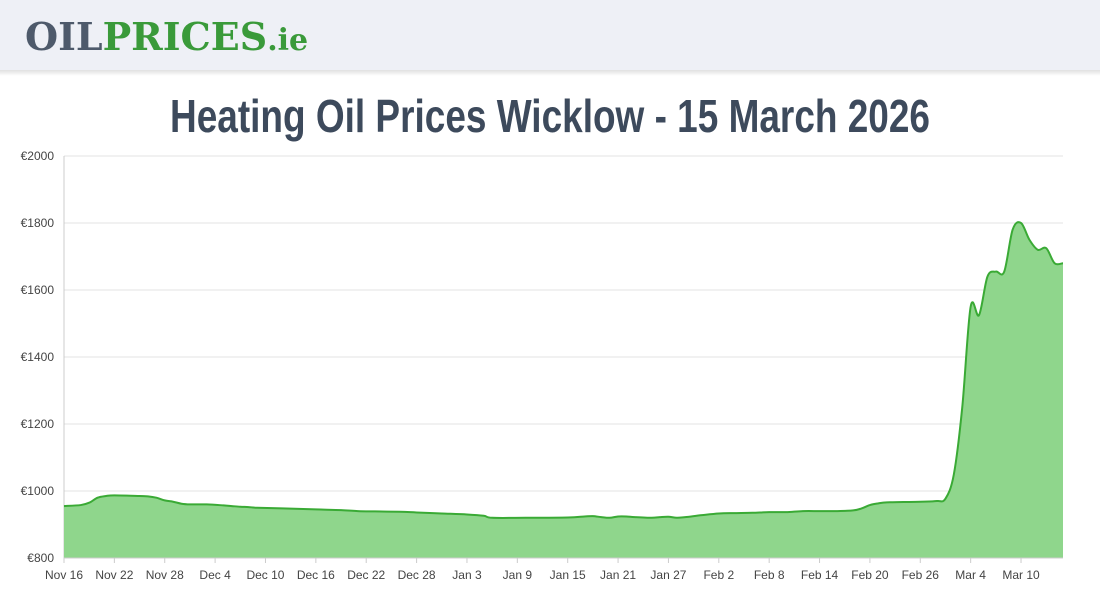 The width and height of the screenshot is (1100, 600). I want to click on logo: OILPRICES.ie, so click(166, 36).